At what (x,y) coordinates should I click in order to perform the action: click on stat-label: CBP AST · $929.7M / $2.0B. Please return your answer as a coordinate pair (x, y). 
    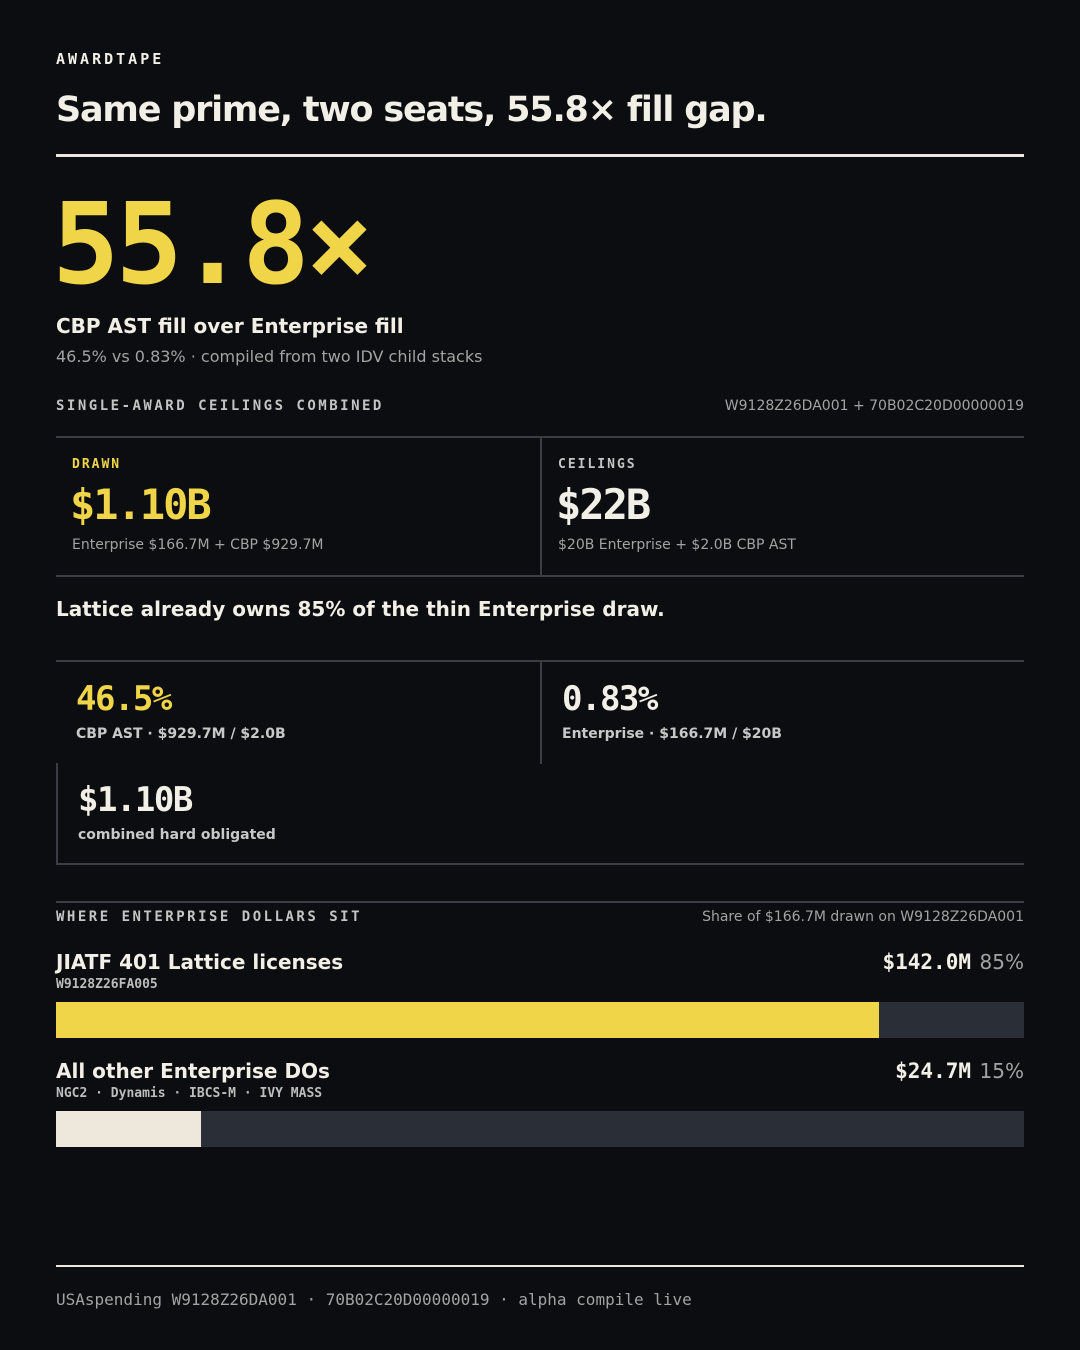
    Looking at the image, I should click on (181, 734).